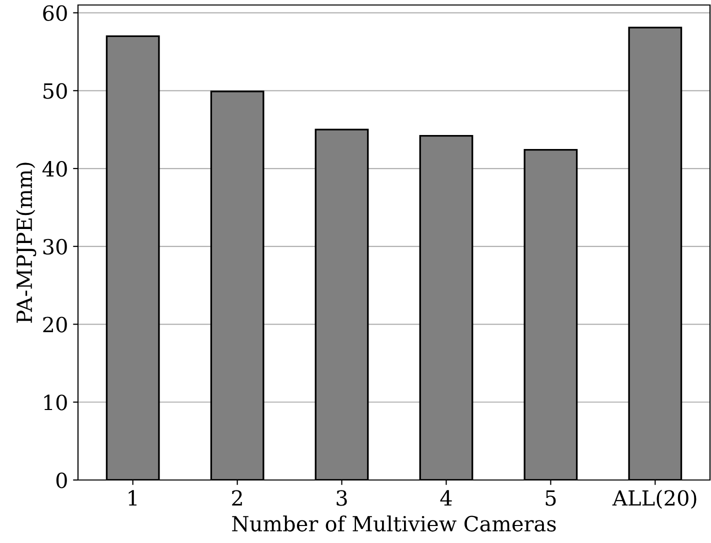 This screenshot has height=543, width=711. I want to click on x-tick-label: 5, so click(551, 498).